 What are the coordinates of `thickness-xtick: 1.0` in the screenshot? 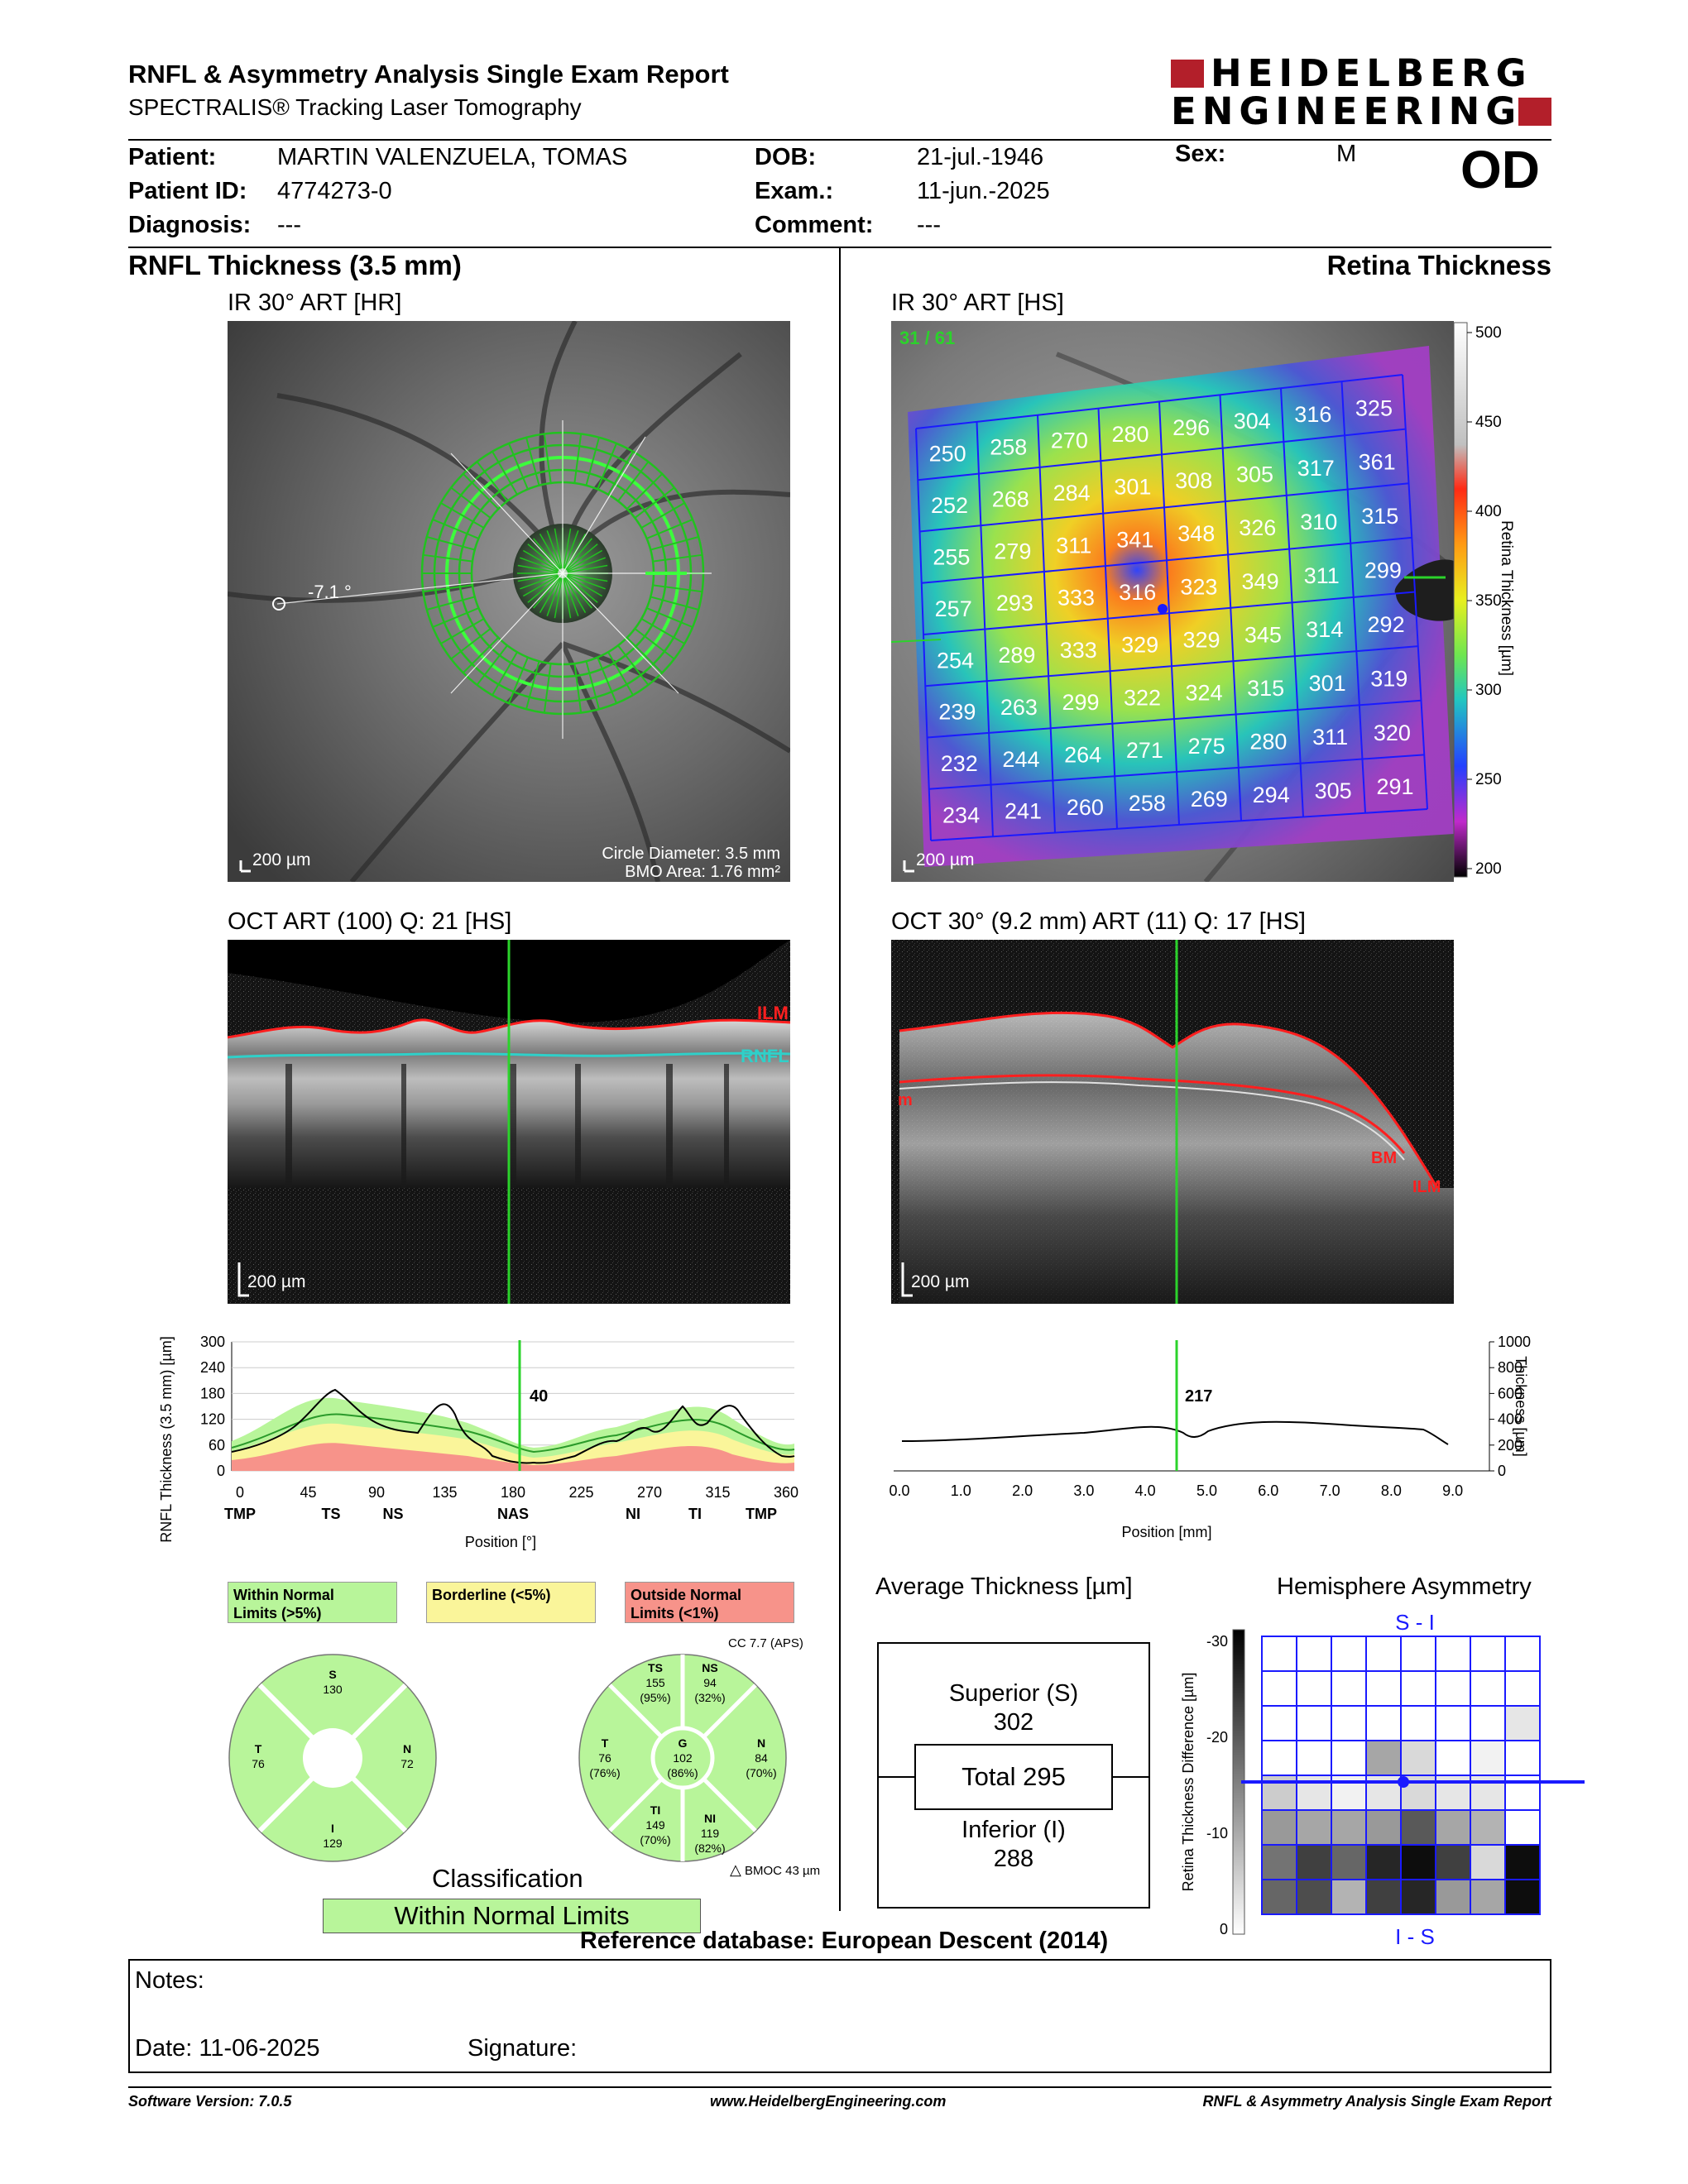 It's located at (961, 1490).